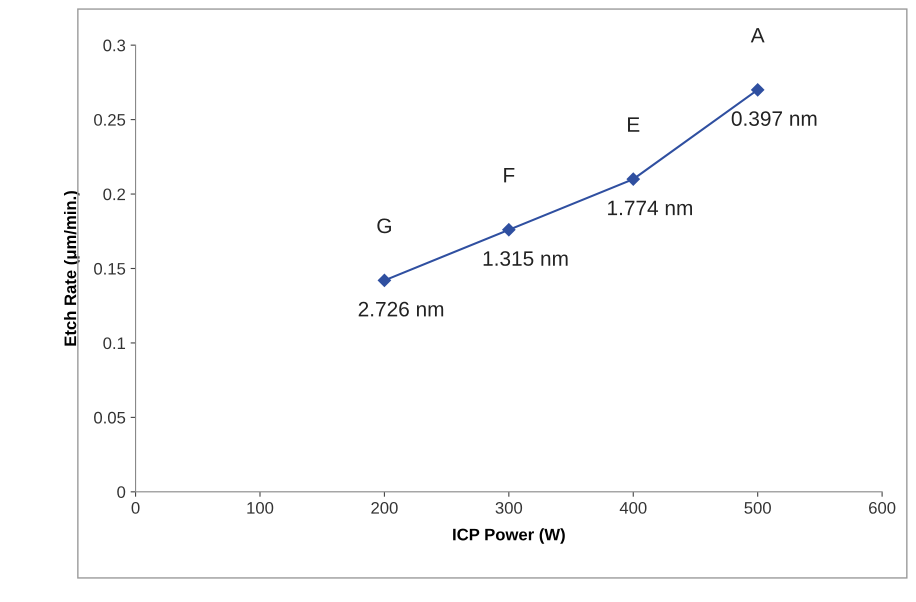 This screenshot has width=916, height=602. I want to click on x-tick-label: 400, so click(633, 508).